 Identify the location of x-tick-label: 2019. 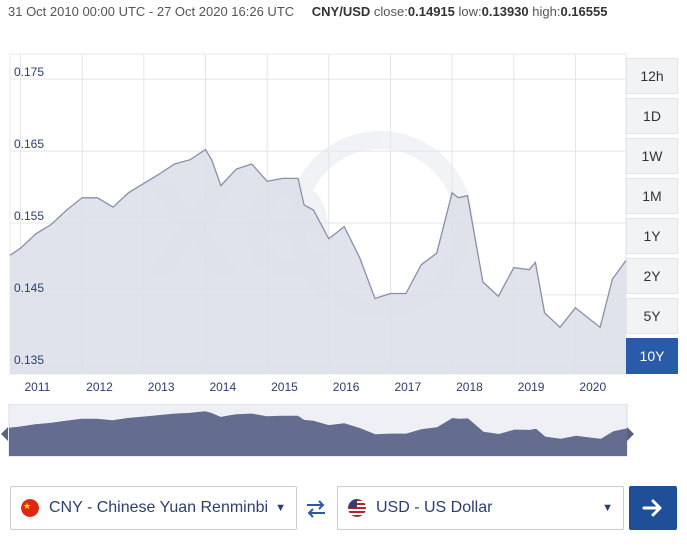
(531, 387).